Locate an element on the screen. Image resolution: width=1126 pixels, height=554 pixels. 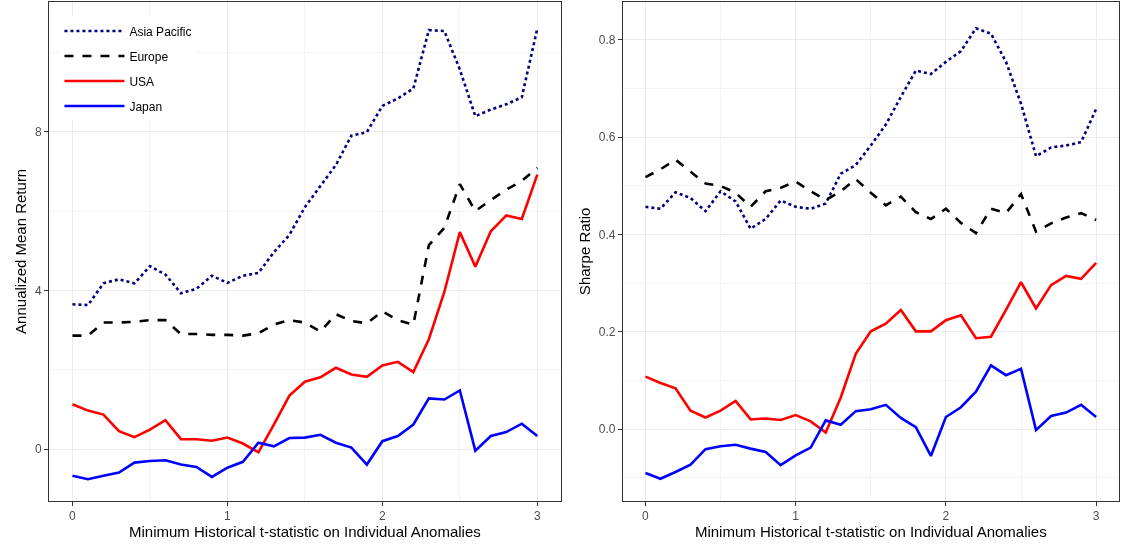
y-tick-label: 4 is located at coordinates (39, 290).